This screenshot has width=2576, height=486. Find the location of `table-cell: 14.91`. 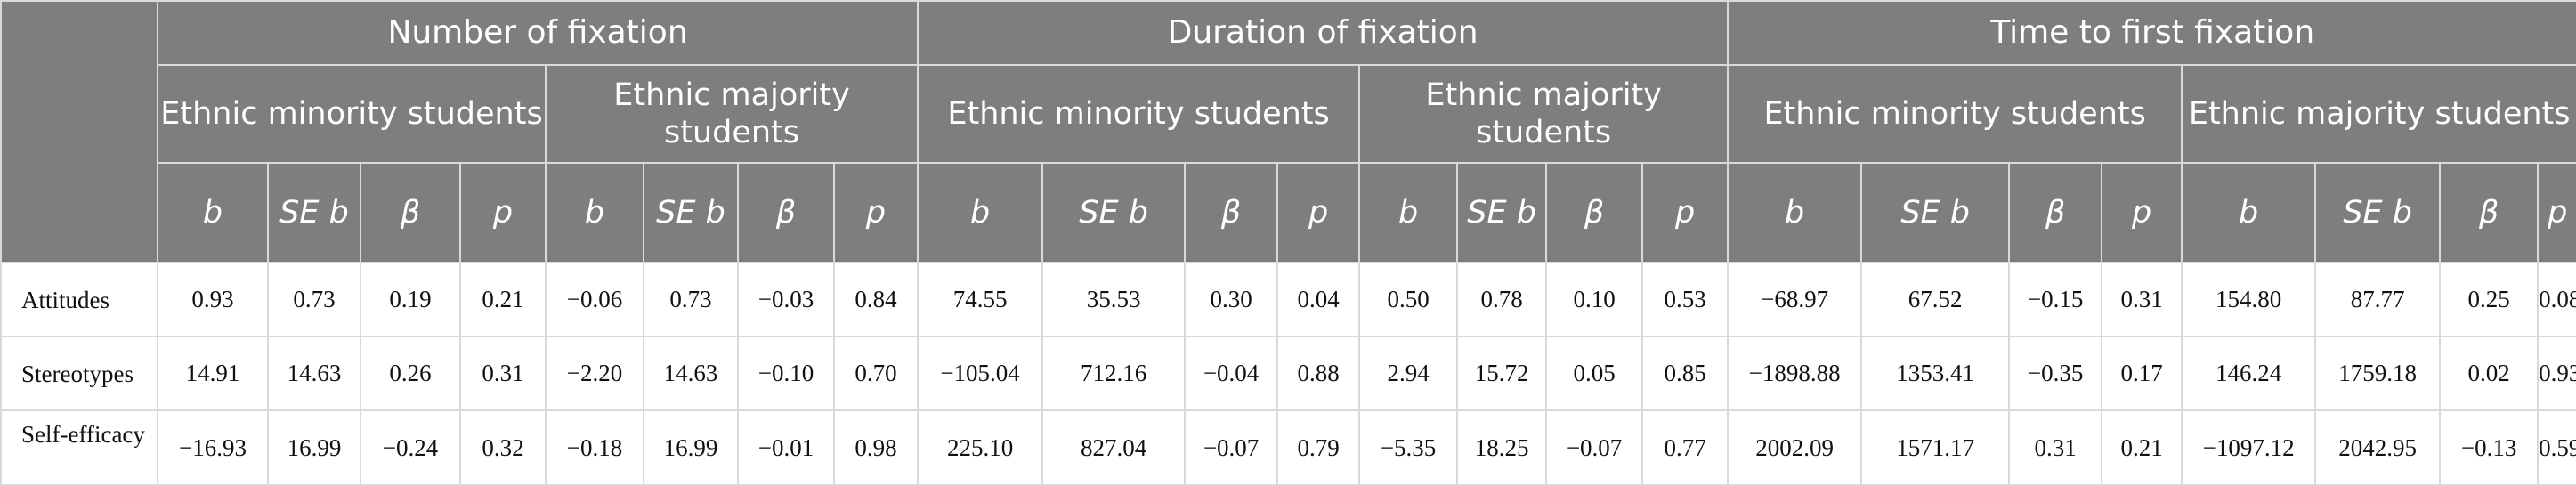

table-cell: 14.91 is located at coordinates (213, 373).